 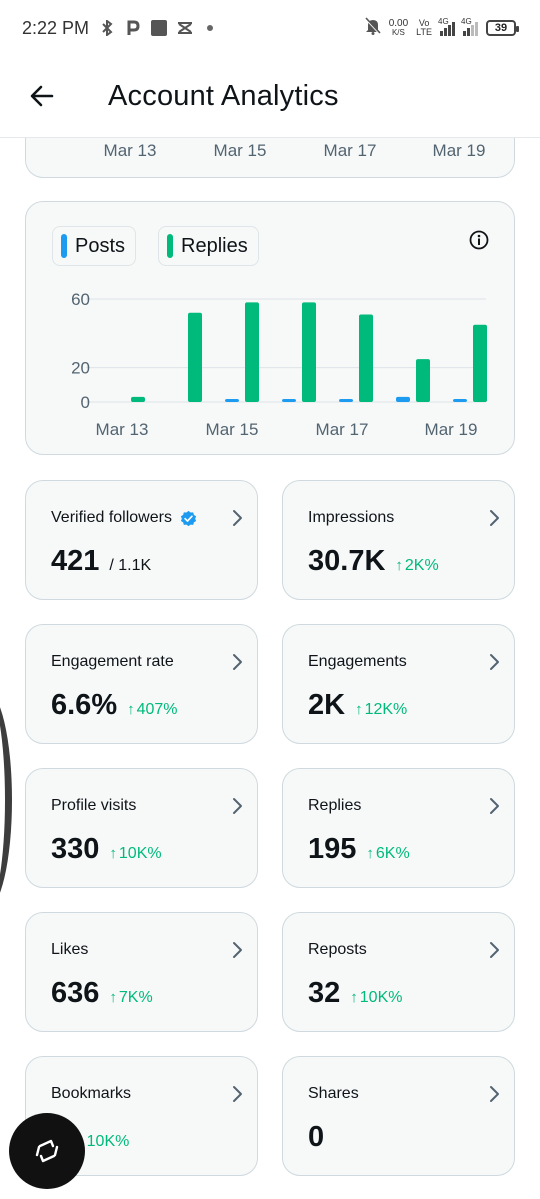 What do you see at coordinates (232, 429) in the screenshot?
I see `x-tick-label: Mar 15` at bounding box center [232, 429].